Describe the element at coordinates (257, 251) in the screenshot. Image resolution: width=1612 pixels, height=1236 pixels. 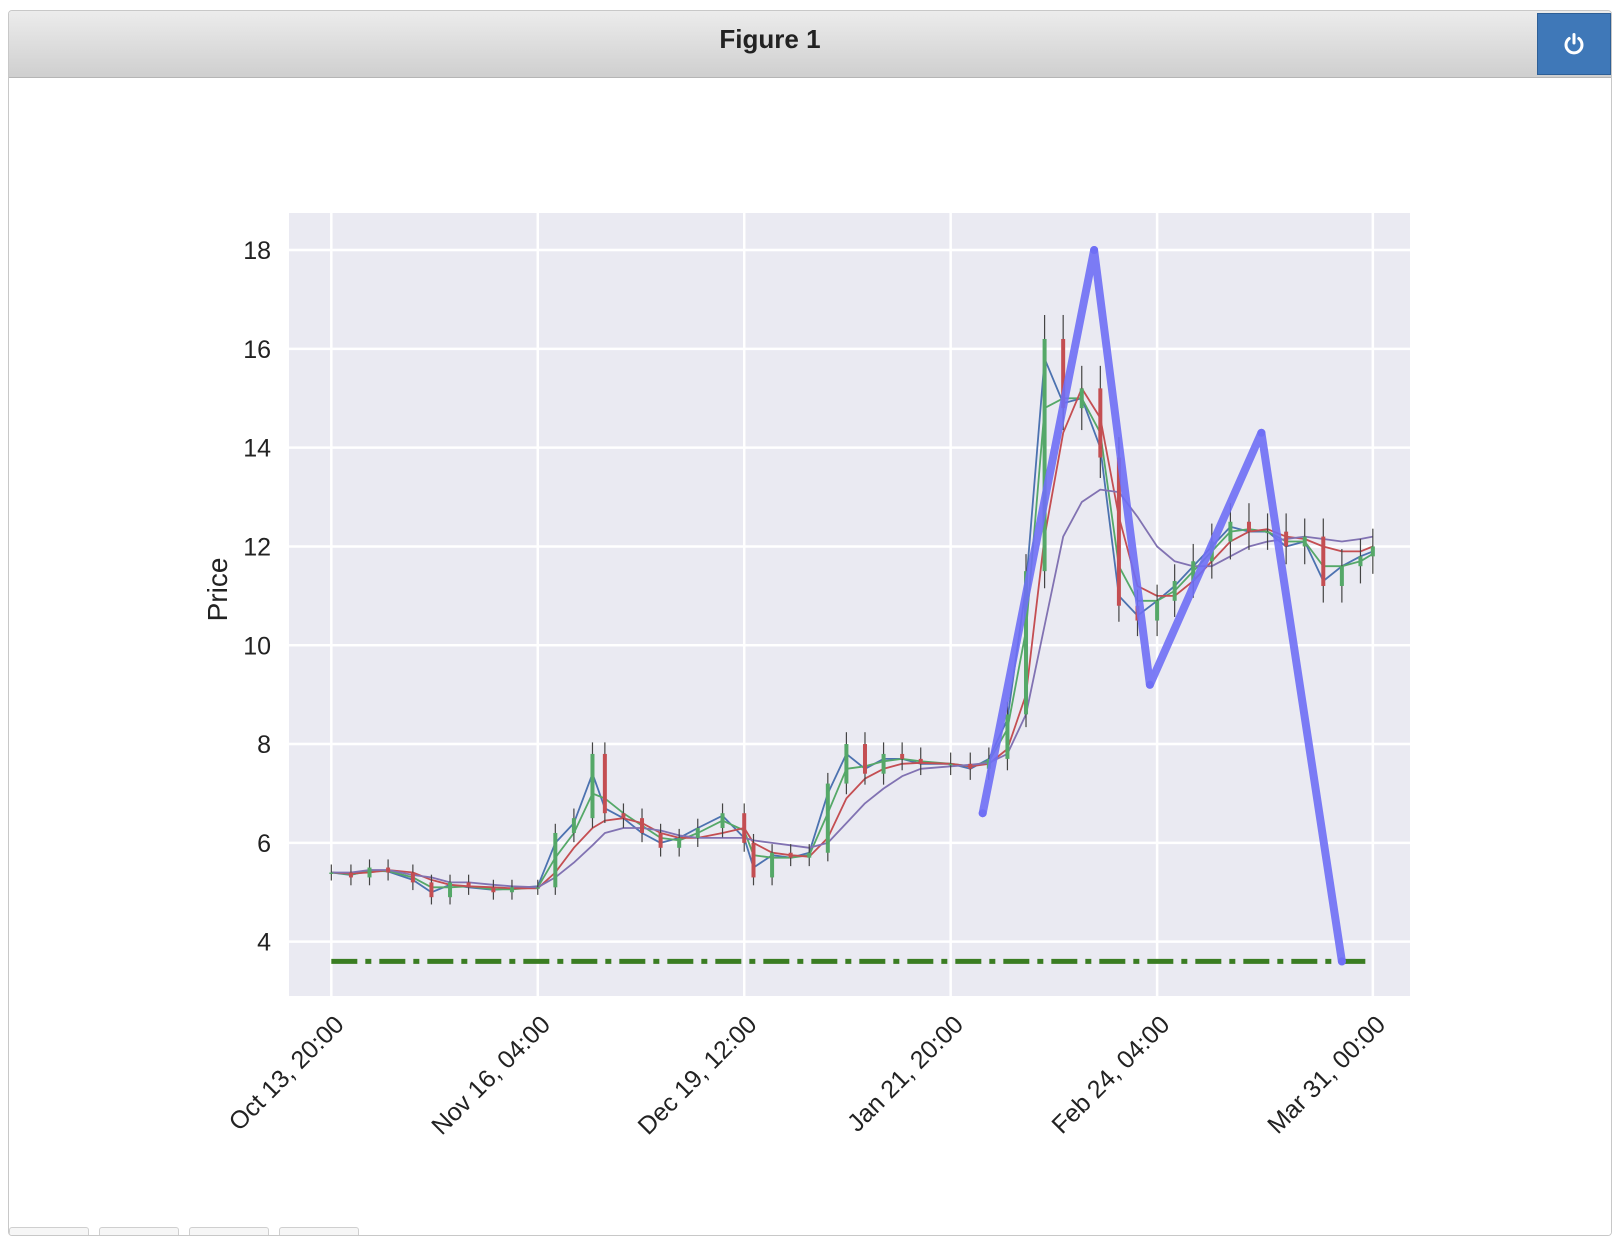
I see `y-tick-label: 18` at that location.